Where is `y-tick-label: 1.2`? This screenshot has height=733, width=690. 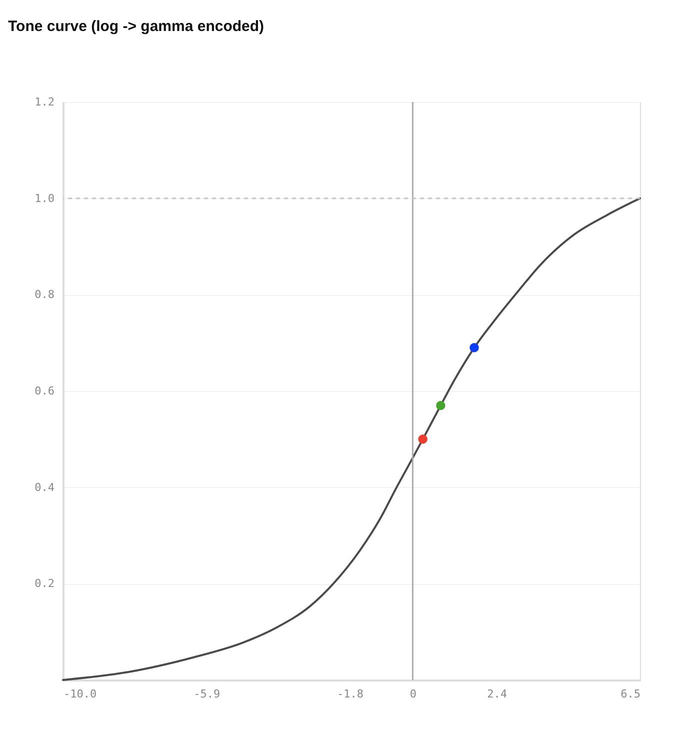 y-tick-label: 1.2 is located at coordinates (44, 102).